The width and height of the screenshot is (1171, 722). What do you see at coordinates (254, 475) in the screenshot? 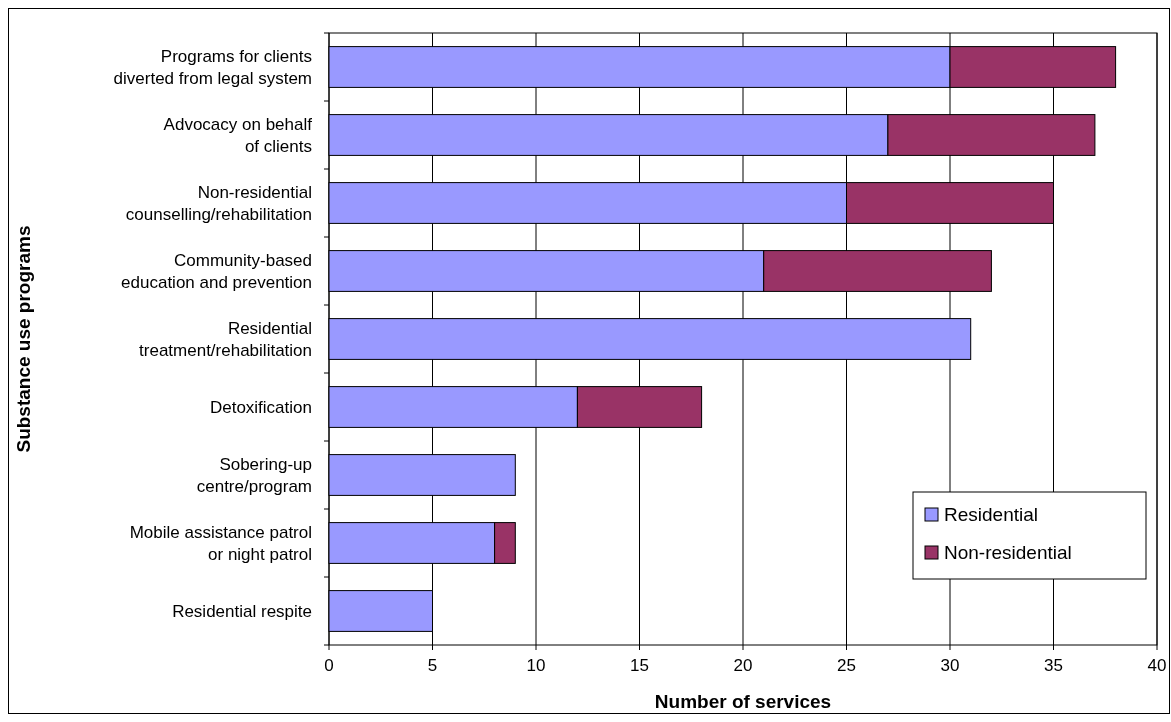
I see `y-tick-label: Sobering-up centre/program` at bounding box center [254, 475].